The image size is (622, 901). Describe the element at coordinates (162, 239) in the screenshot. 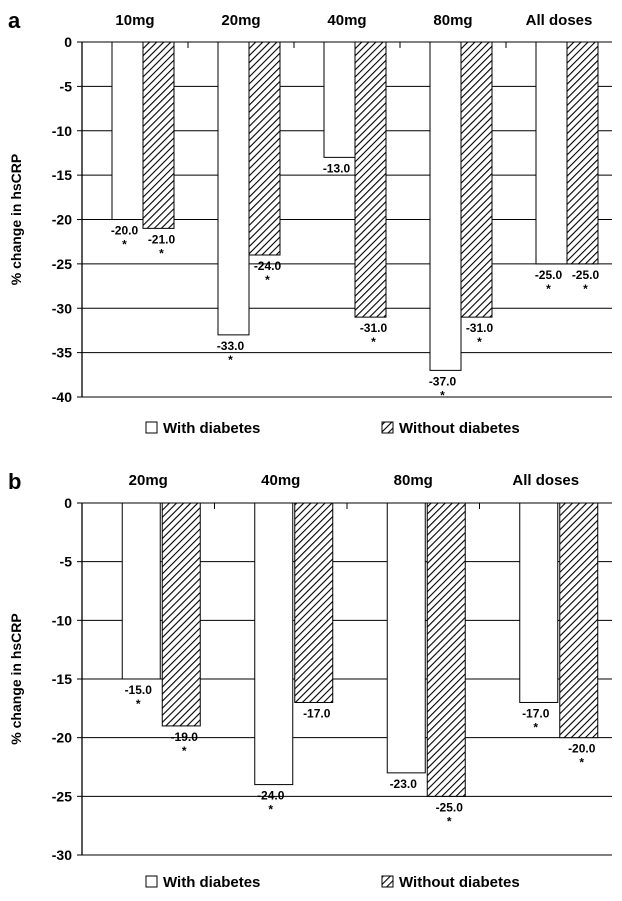

I see `data-label: -21.0` at that location.